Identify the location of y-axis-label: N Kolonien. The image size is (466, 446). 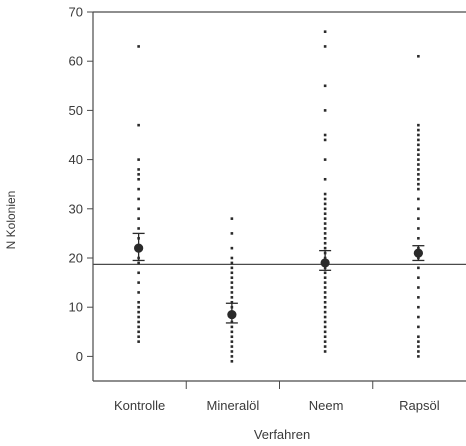
(11, 220).